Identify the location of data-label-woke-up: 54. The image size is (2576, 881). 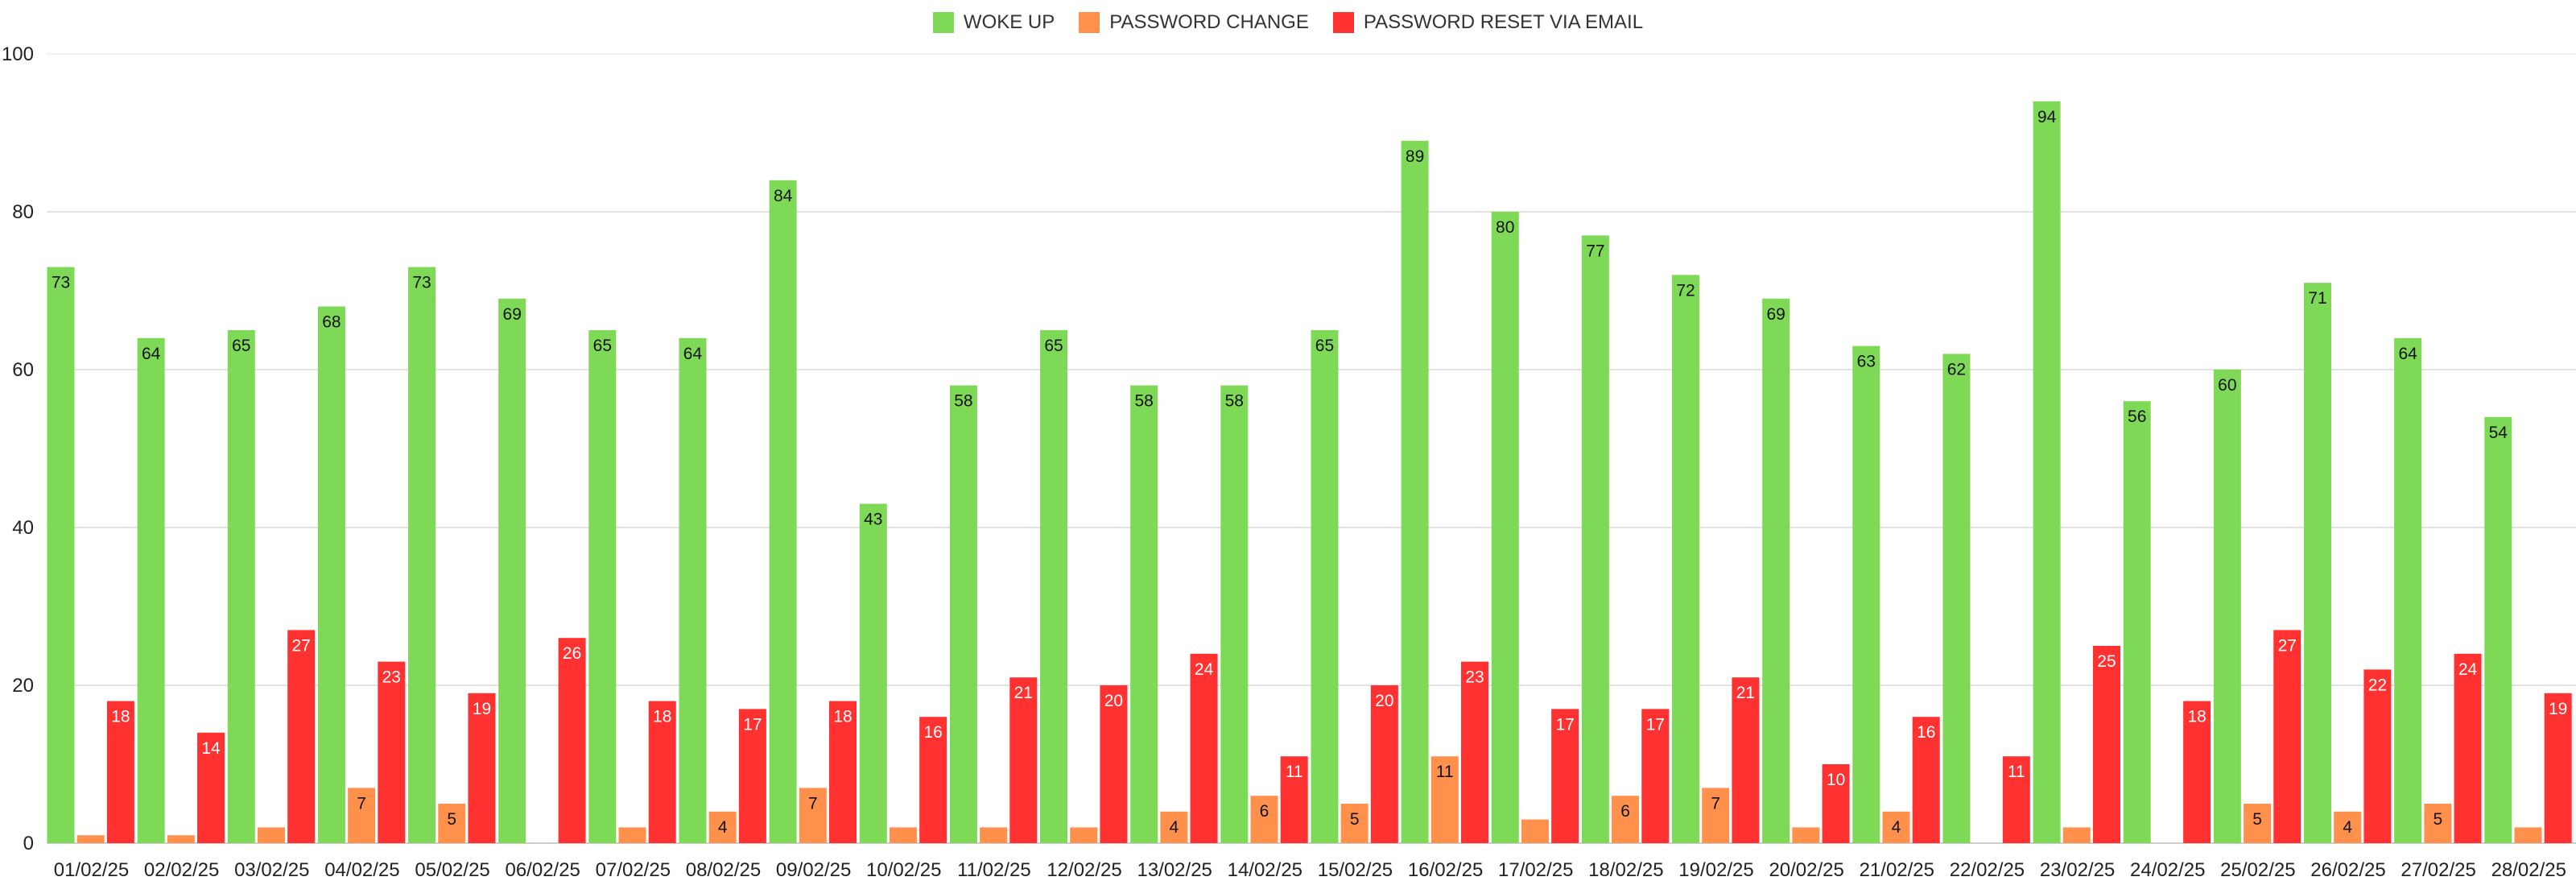
(2498, 433).